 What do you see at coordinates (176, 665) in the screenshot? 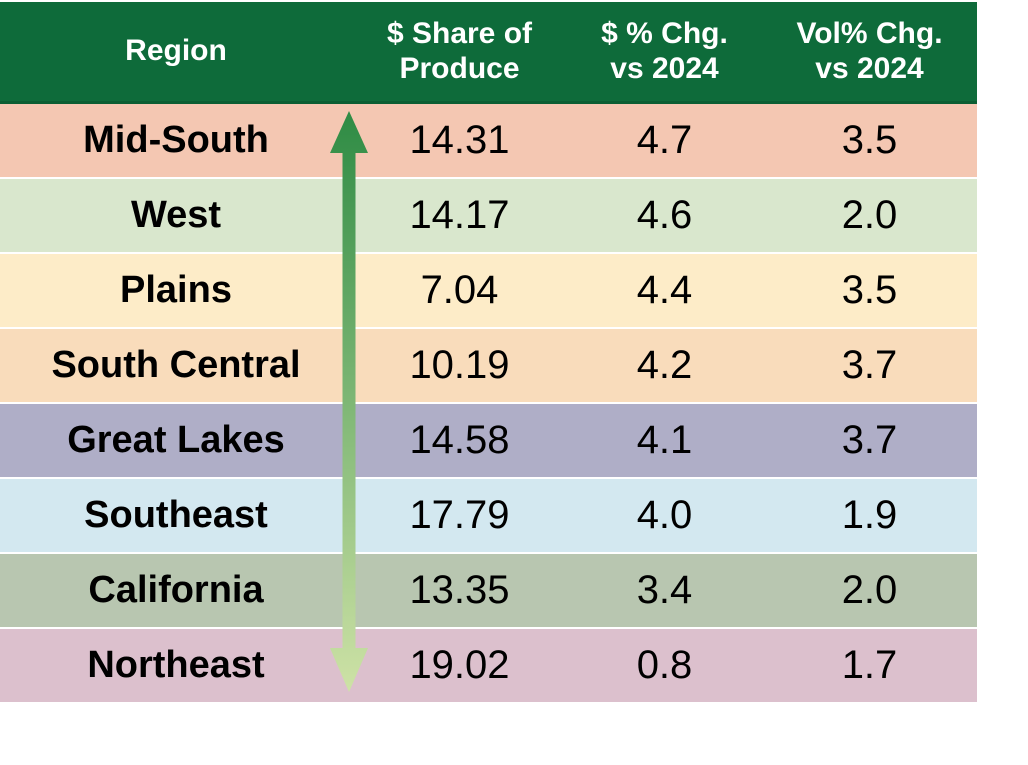
I see `region-name-cell: Northeast` at bounding box center [176, 665].